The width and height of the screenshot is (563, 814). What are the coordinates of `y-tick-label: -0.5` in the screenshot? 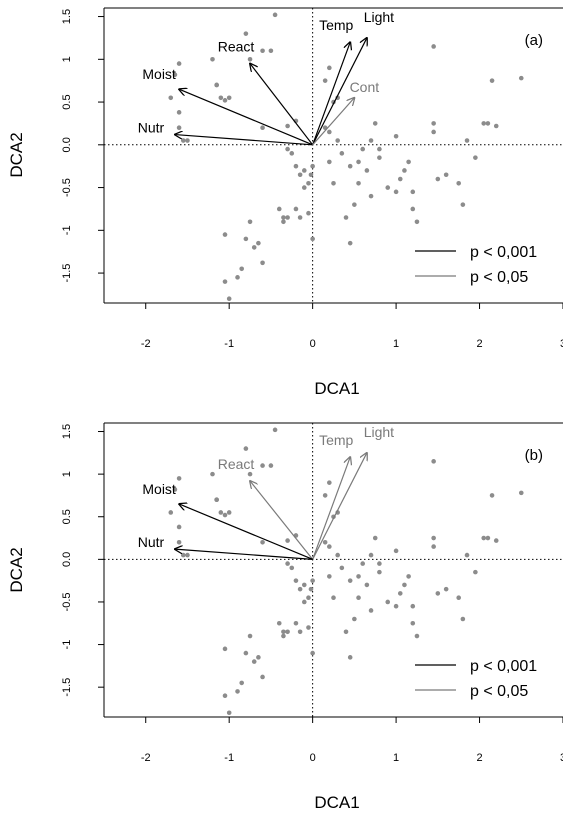 It's located at (67, 187).